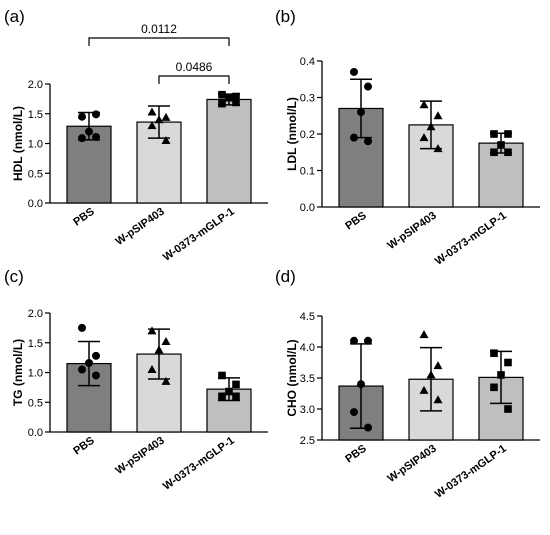  I want to click on y-tick-label: 2.5, so click(307, 441).